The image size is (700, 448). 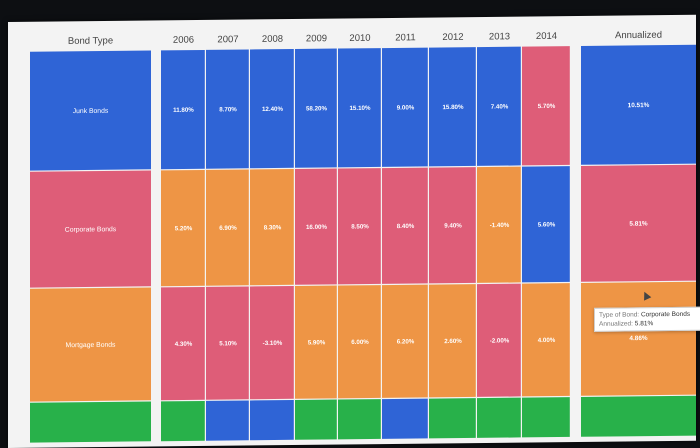 I want to click on cell-value: 8.40%, so click(x=406, y=226).